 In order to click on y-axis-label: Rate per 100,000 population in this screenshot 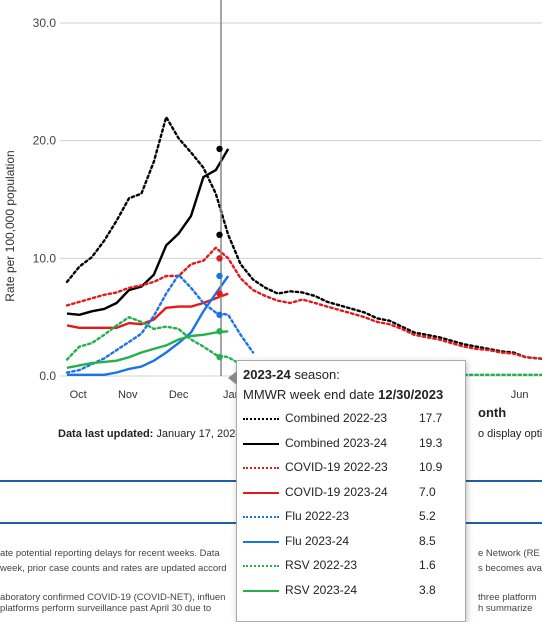, I will do `click(10, 225)`.